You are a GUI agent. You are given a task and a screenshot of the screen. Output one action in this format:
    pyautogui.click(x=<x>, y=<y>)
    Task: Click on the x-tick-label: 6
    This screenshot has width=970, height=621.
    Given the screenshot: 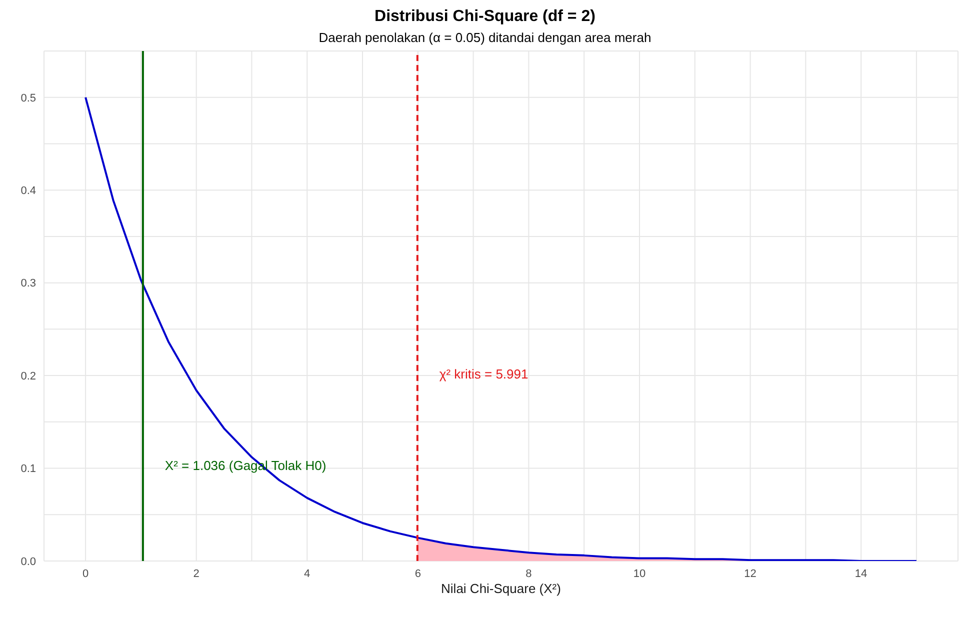 What is the action you would take?
    pyautogui.click(x=417, y=574)
    